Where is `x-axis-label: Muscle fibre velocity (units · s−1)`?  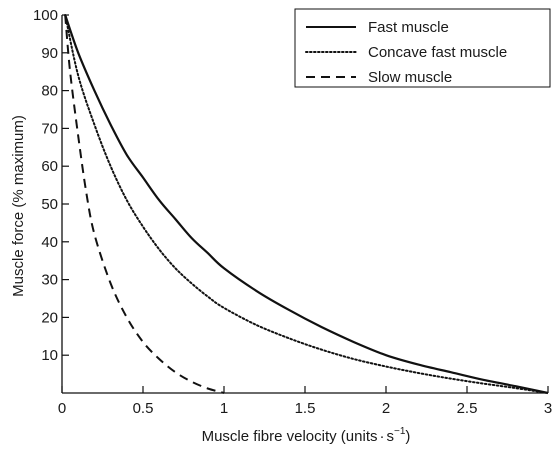 x-axis-label: Muscle fibre velocity (units · s−1) is located at coordinates (306, 435).